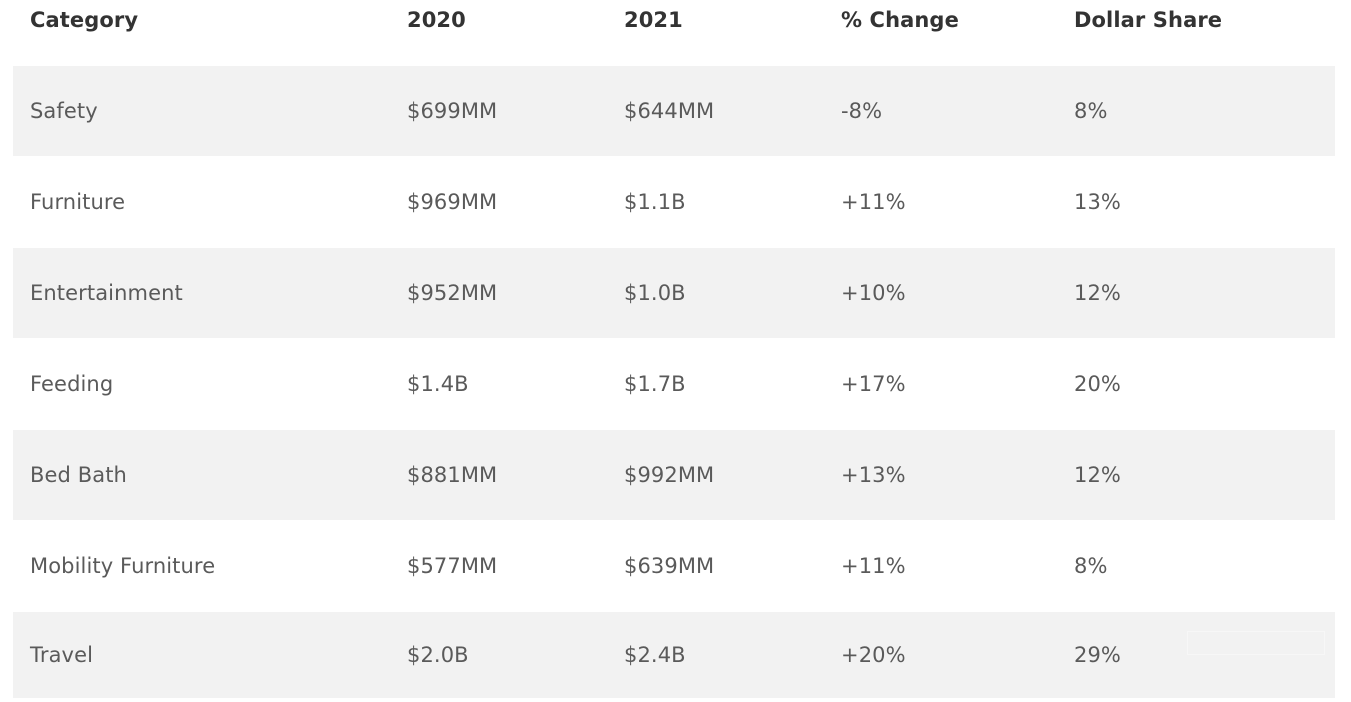  I want to click on table-row: Furniture $969MM $1.1B +11% 13%, so click(674, 202).